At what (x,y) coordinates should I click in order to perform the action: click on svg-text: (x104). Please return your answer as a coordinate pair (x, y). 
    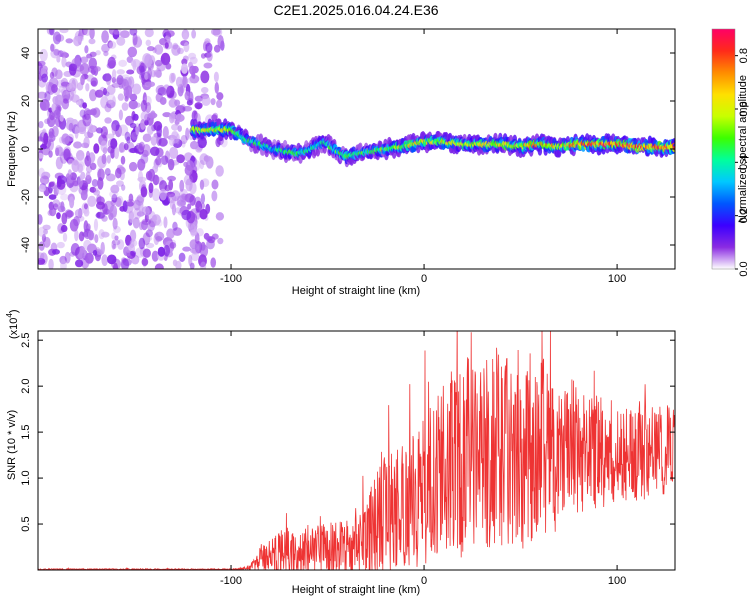
    Looking at the image, I should click on (12, 324).